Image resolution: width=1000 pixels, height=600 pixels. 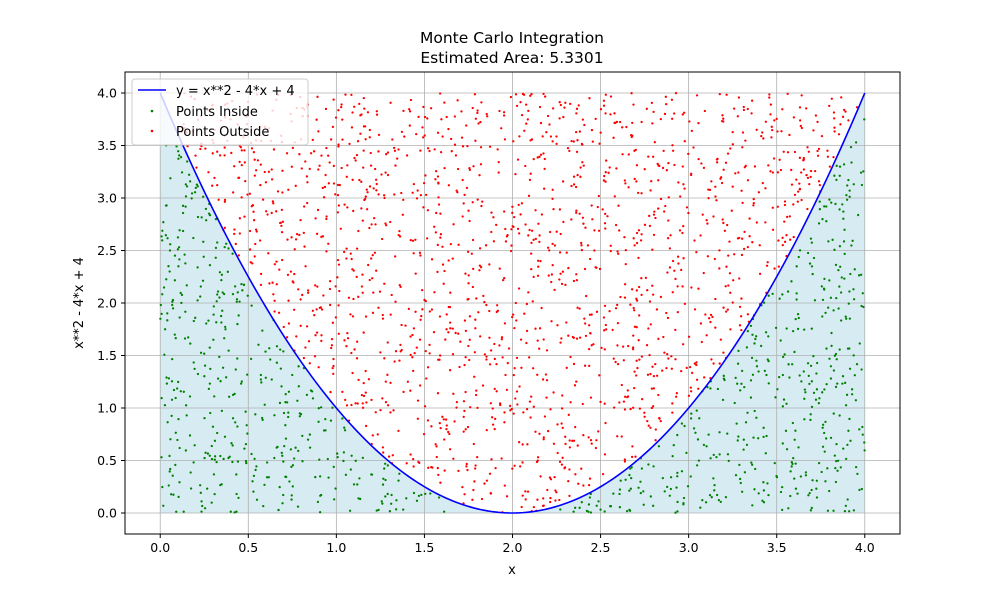 I want to click on y-tick-label: 1.0, so click(x=107, y=408).